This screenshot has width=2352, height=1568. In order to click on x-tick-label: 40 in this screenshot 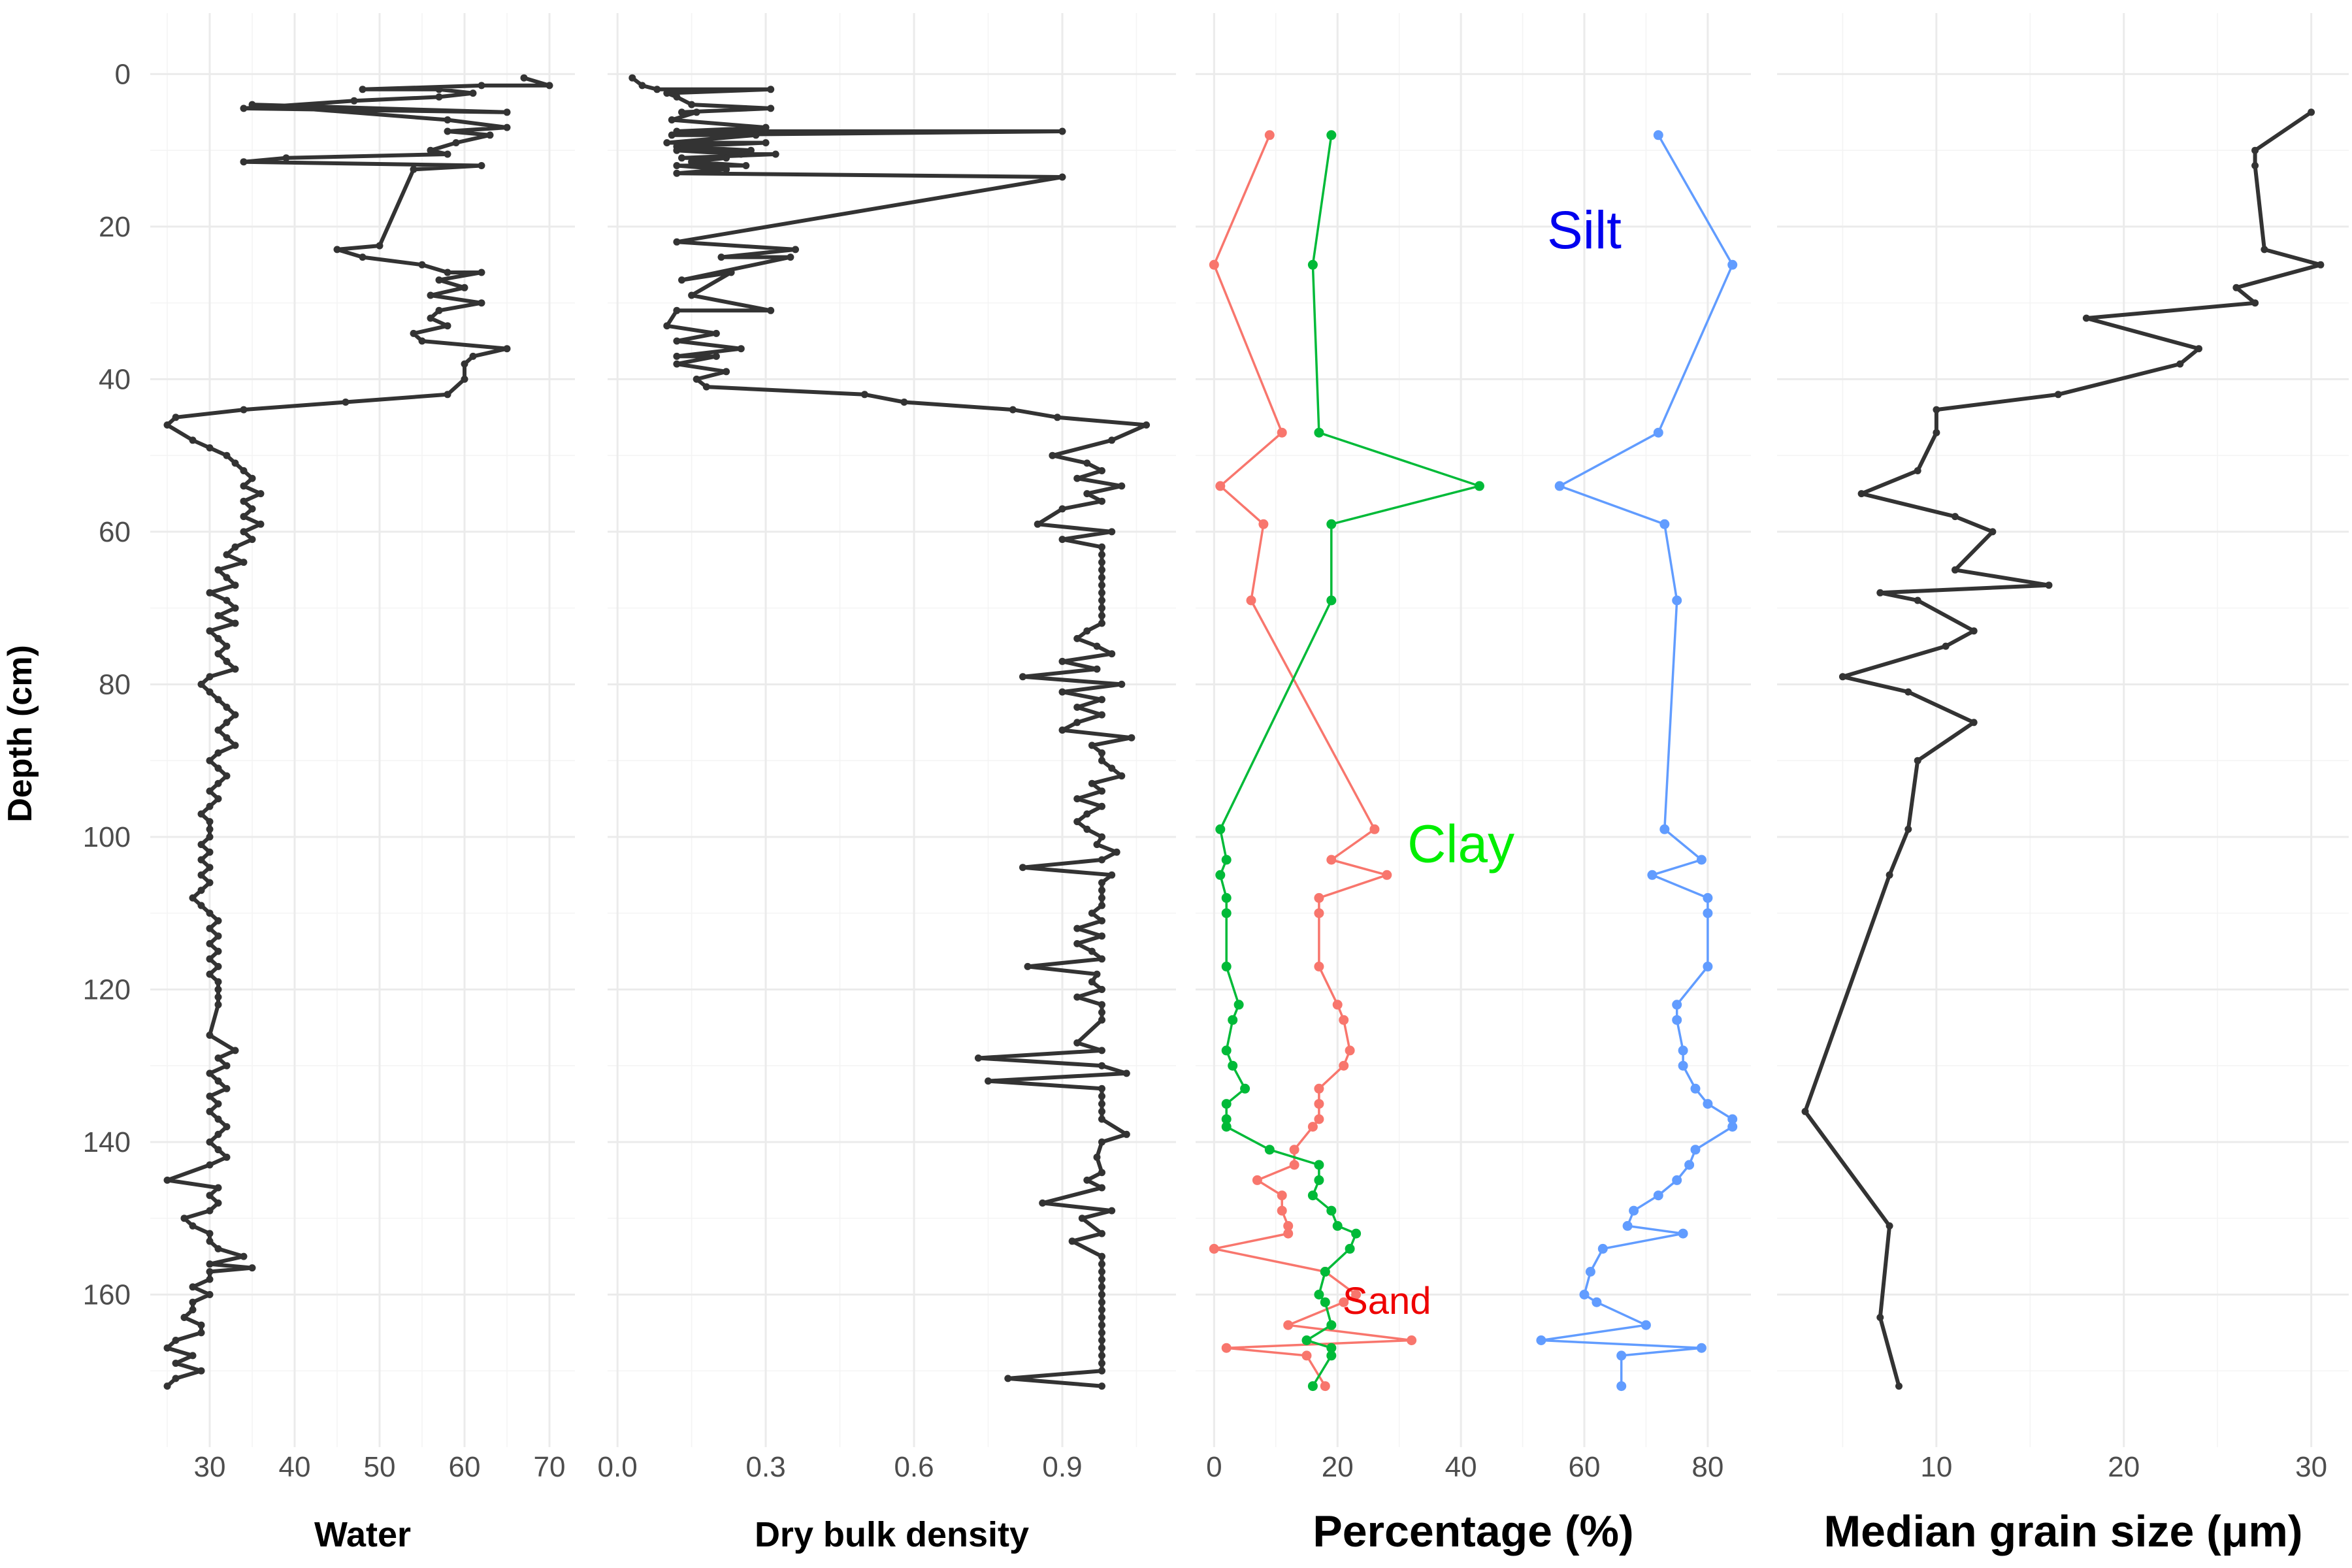, I will do `click(1461, 1467)`.